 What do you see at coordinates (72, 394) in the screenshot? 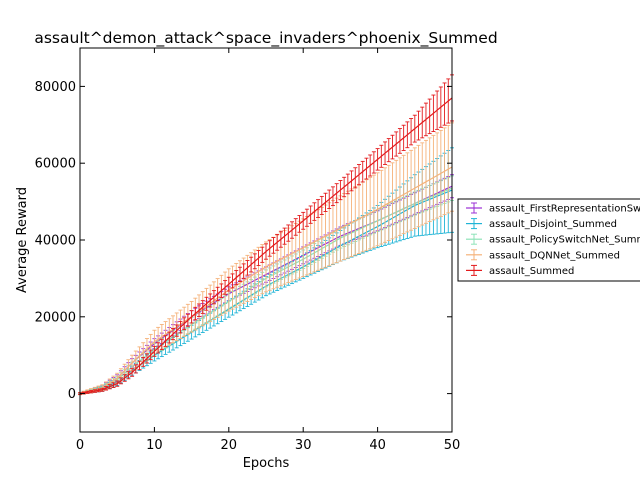
I see `y-tick-label: 0` at bounding box center [72, 394].